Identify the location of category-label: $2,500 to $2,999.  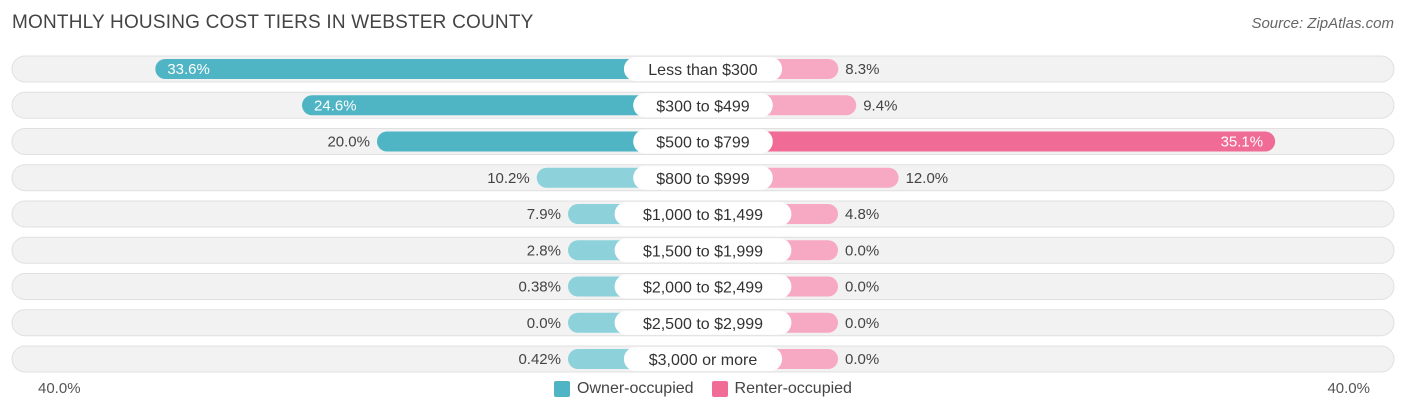
(703, 324).